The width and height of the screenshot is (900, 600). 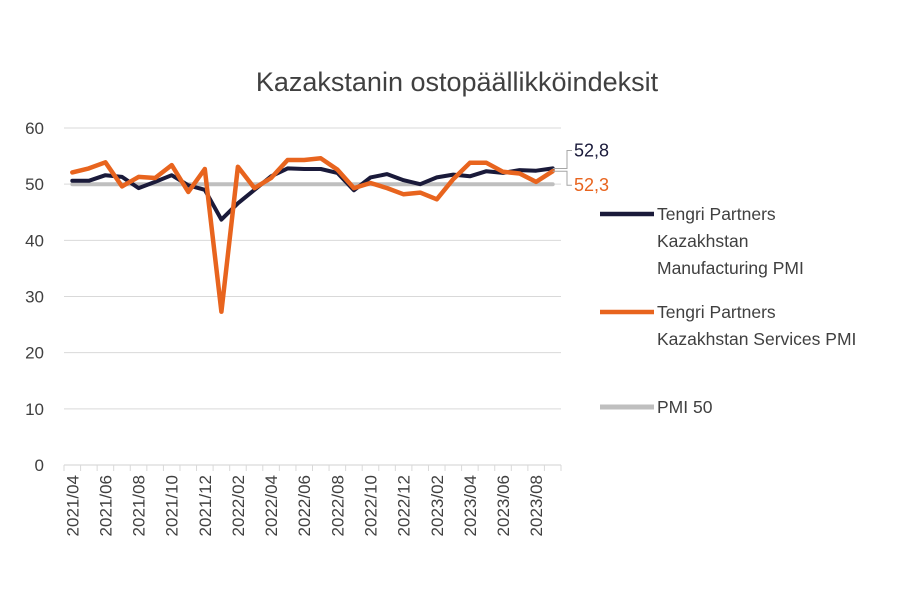 What do you see at coordinates (304, 505) in the screenshot?
I see `x-tick-label: 2022/06` at bounding box center [304, 505].